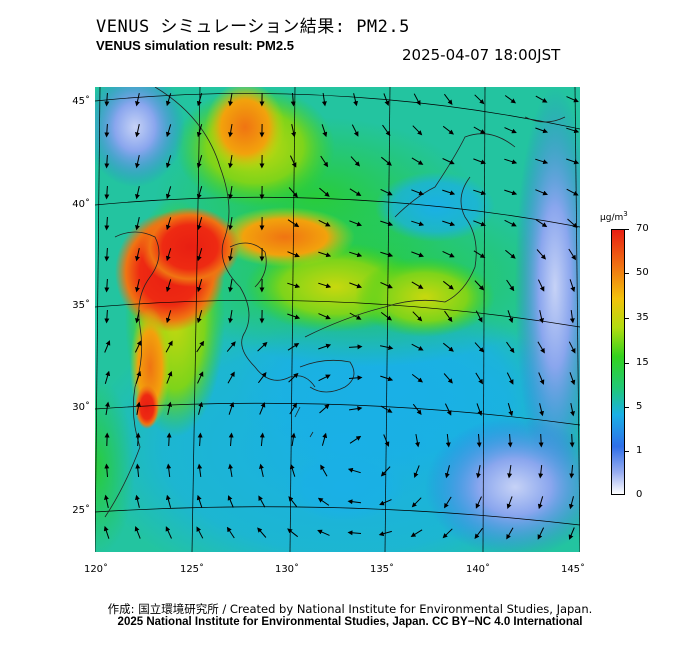 This screenshot has height=649, width=700. I want to click on lon-label-130: 130˚, so click(287, 569).